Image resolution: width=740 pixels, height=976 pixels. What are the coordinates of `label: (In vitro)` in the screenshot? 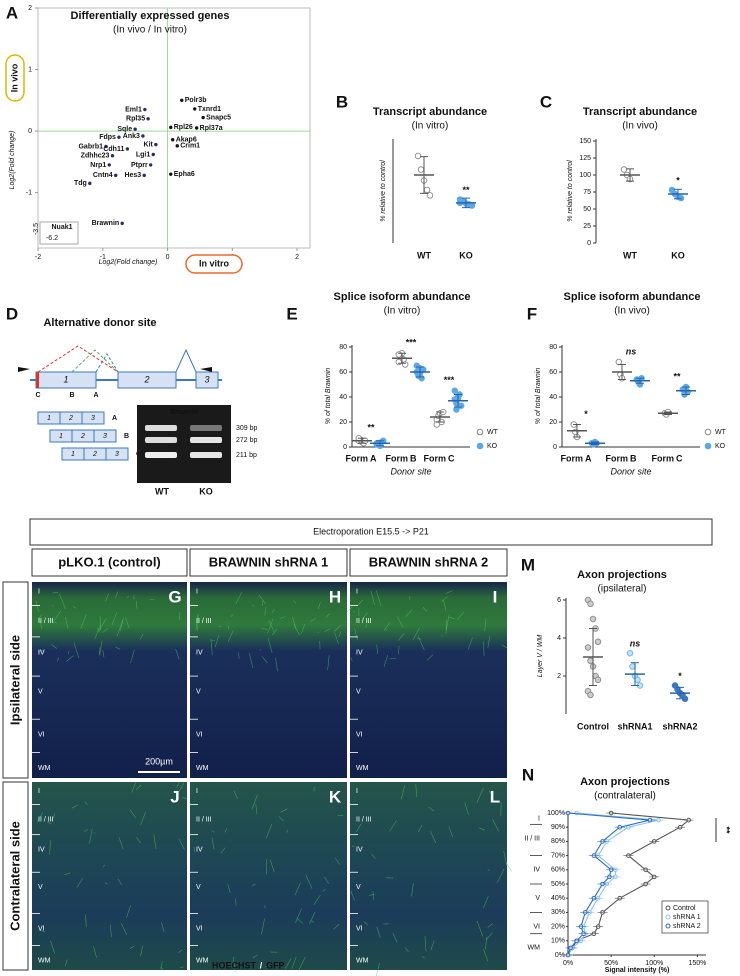 It's located at (430, 126).